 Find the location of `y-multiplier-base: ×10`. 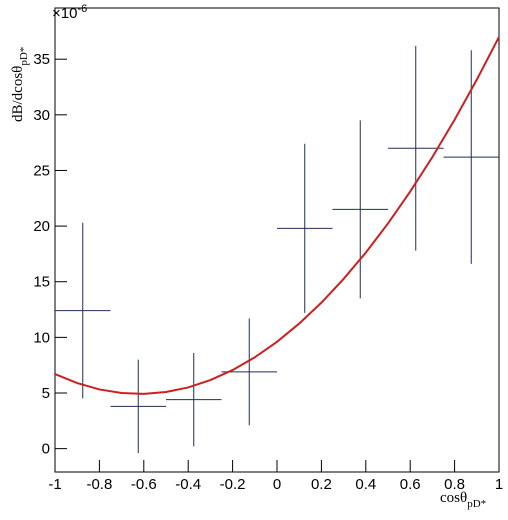

y-multiplier-base: ×10 is located at coordinates (64, 13).